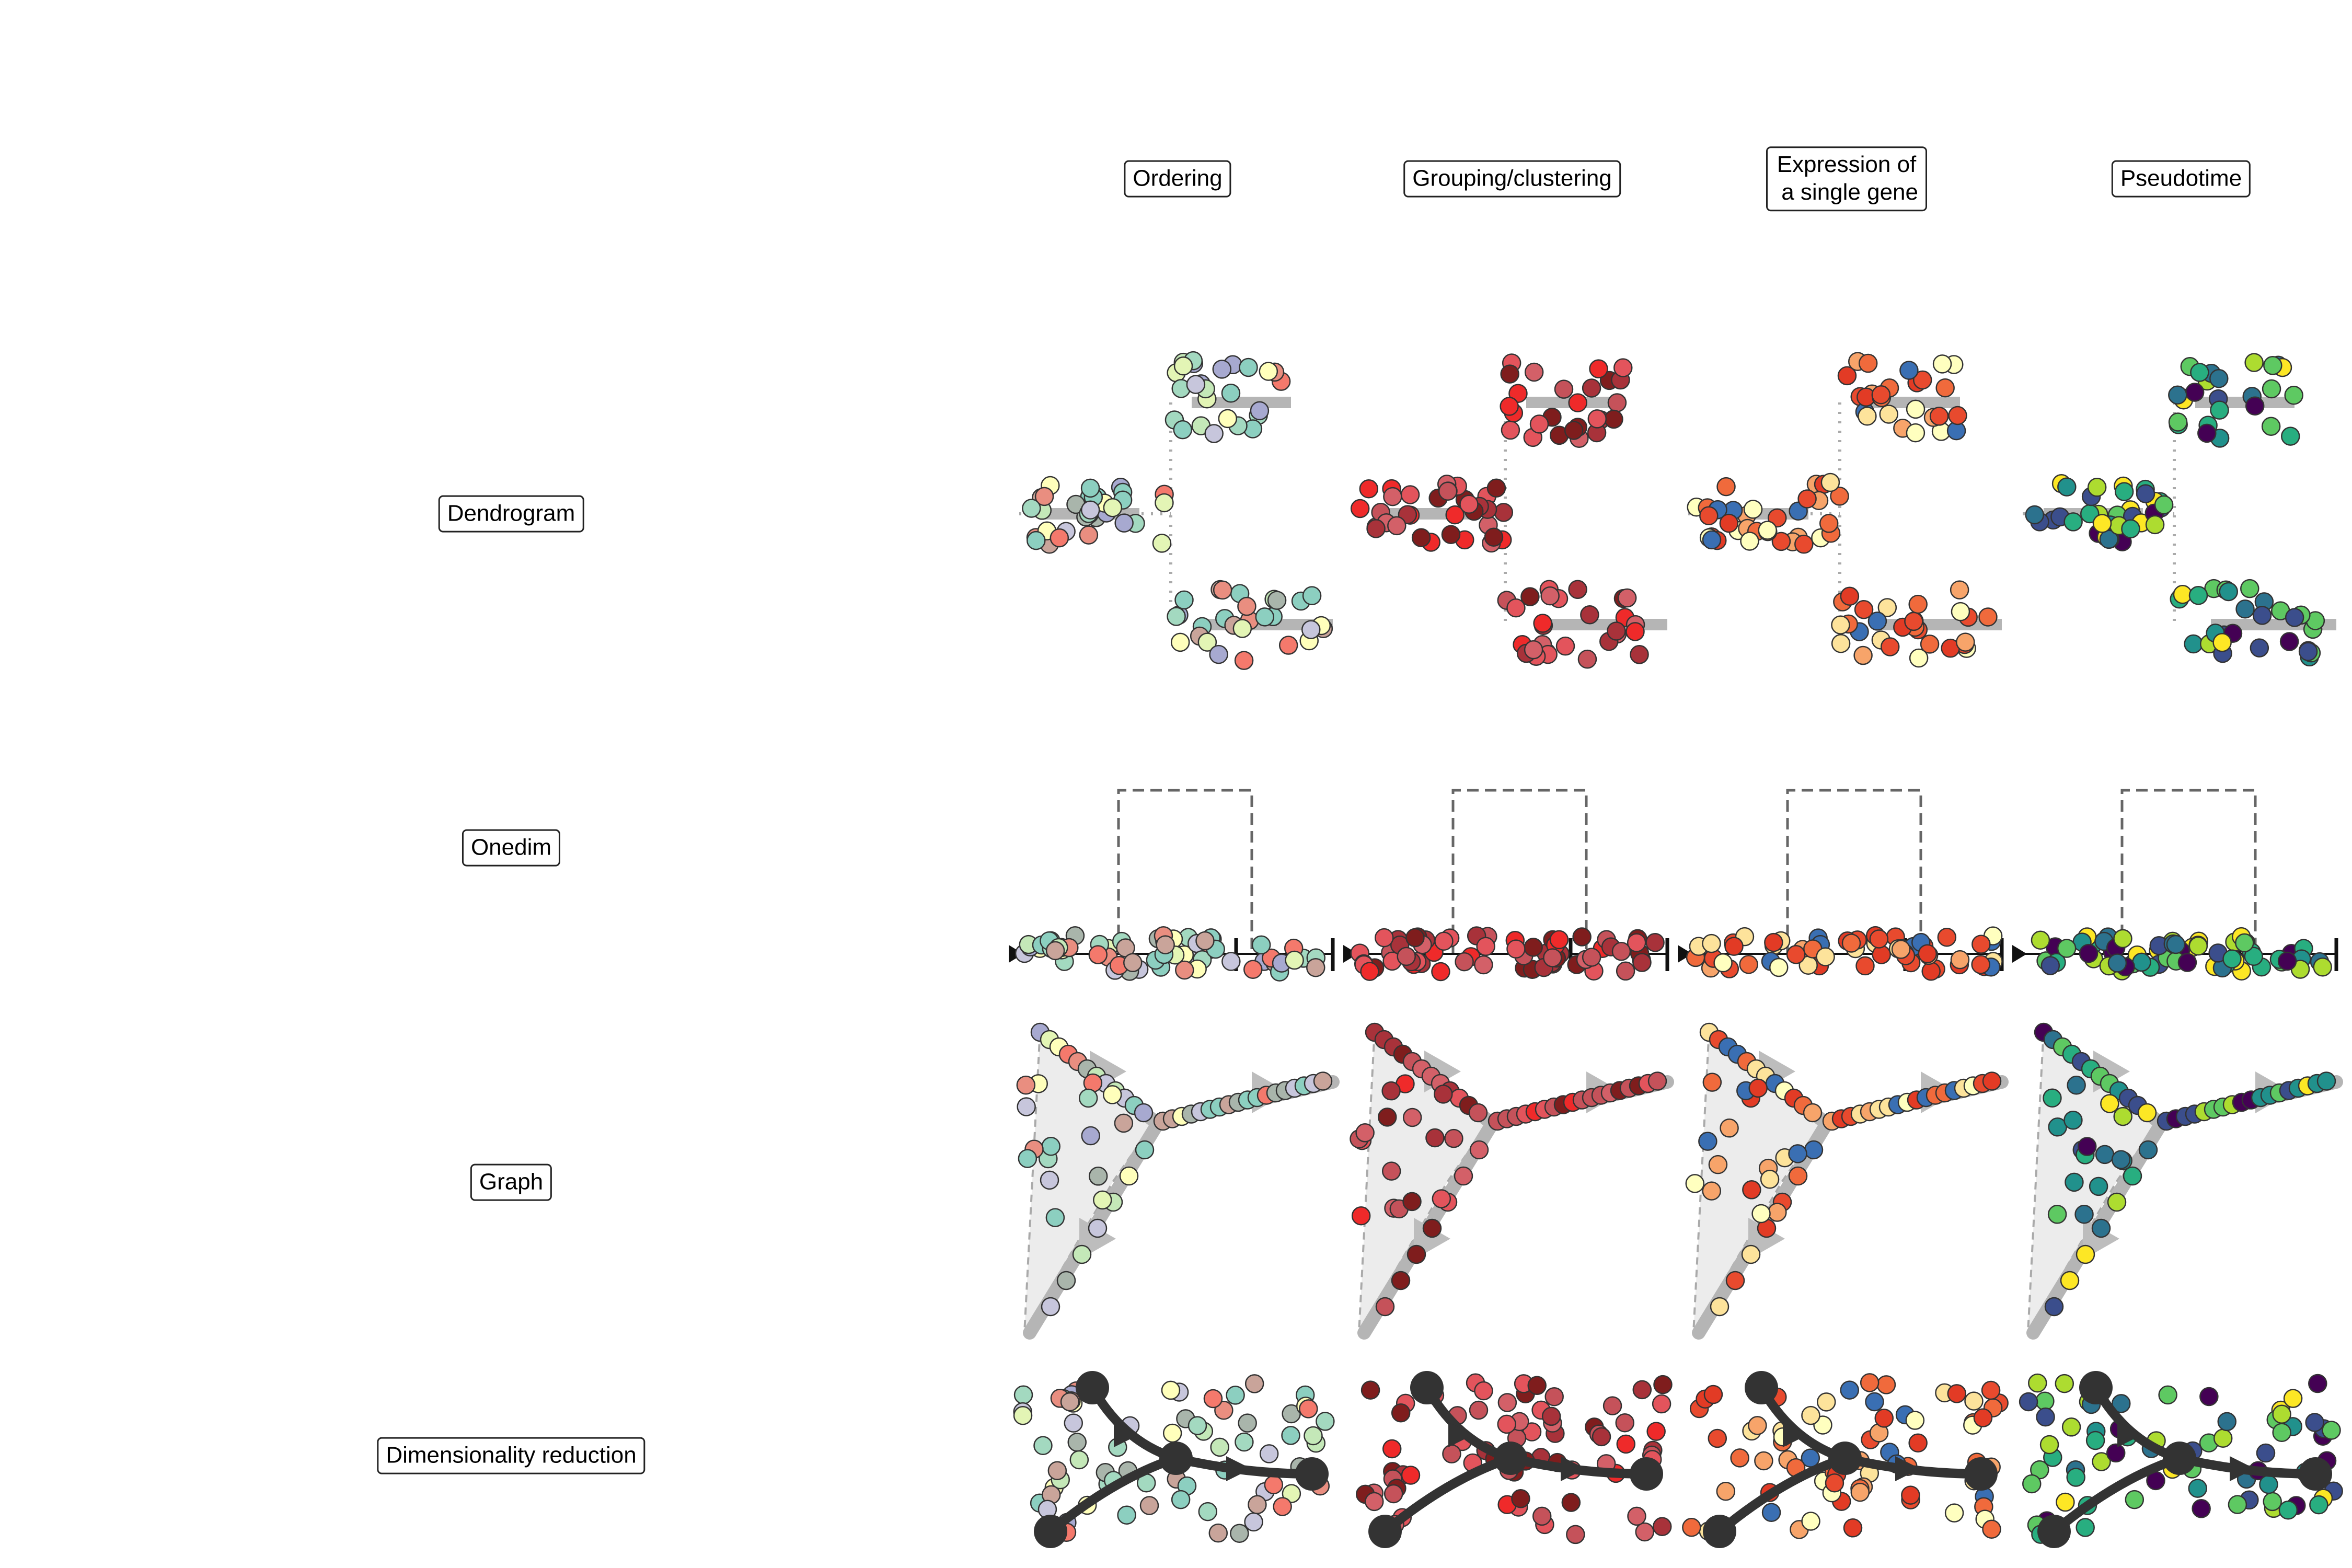 The image size is (2352, 1568). Describe the element at coordinates (2181, 179) in the screenshot. I see `column-header-pseudotime: Pseudotime` at that location.